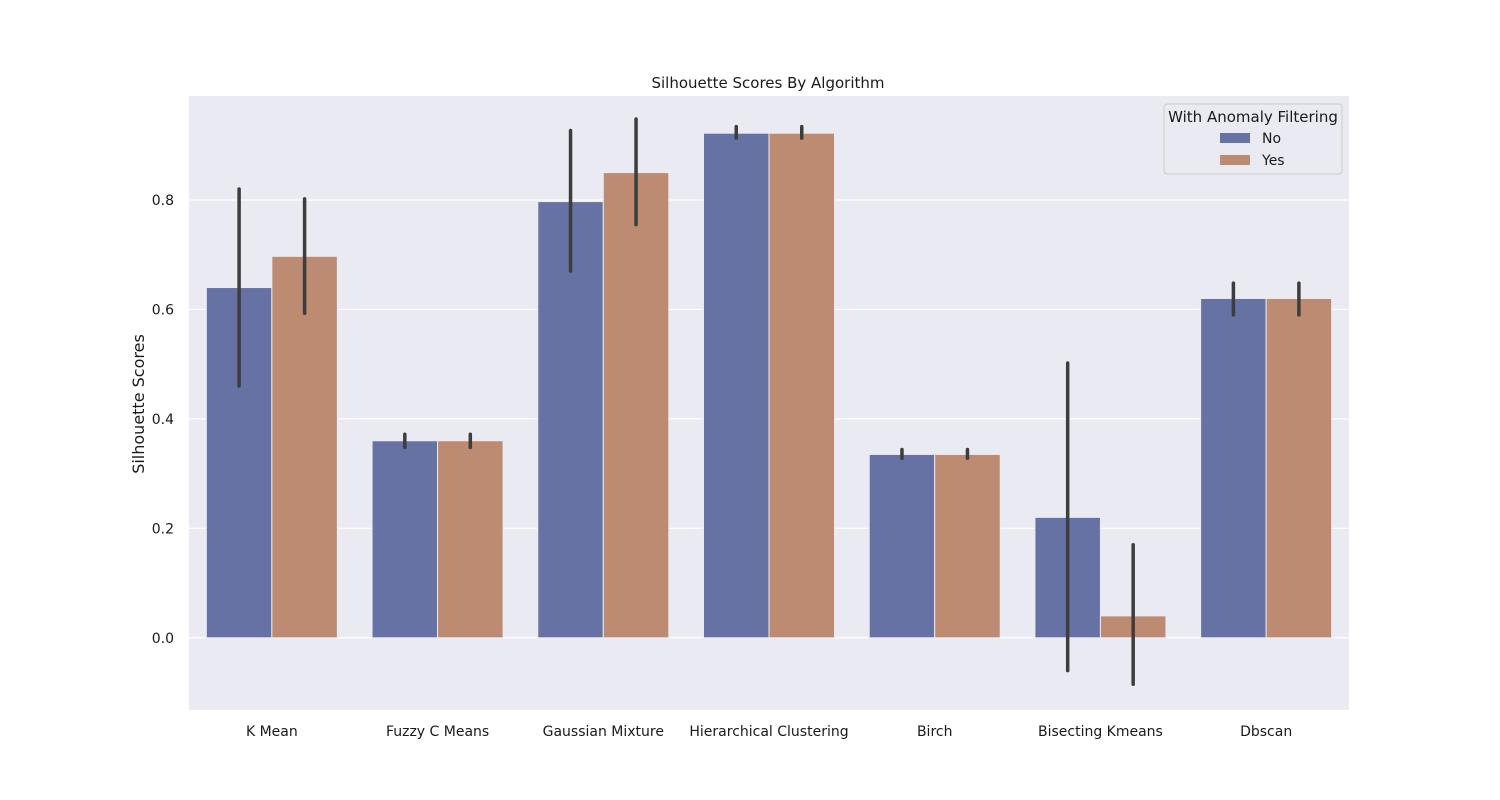 The image size is (1500, 800). Describe the element at coordinates (935, 732) in the screenshot. I see `x-tick-label: Birch` at that location.